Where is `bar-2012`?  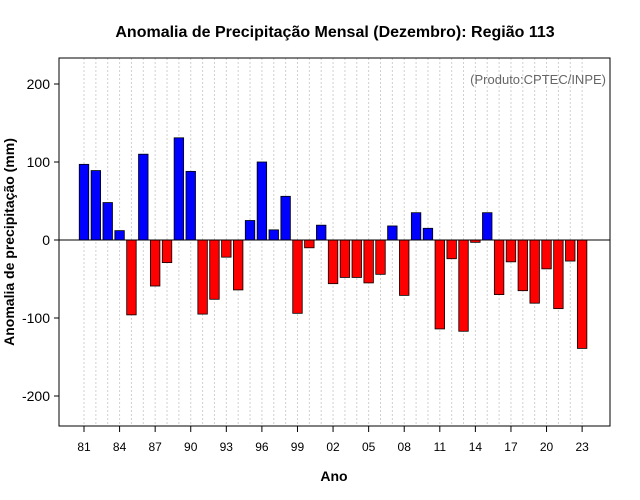
bar-2012 is located at coordinates (451, 249).